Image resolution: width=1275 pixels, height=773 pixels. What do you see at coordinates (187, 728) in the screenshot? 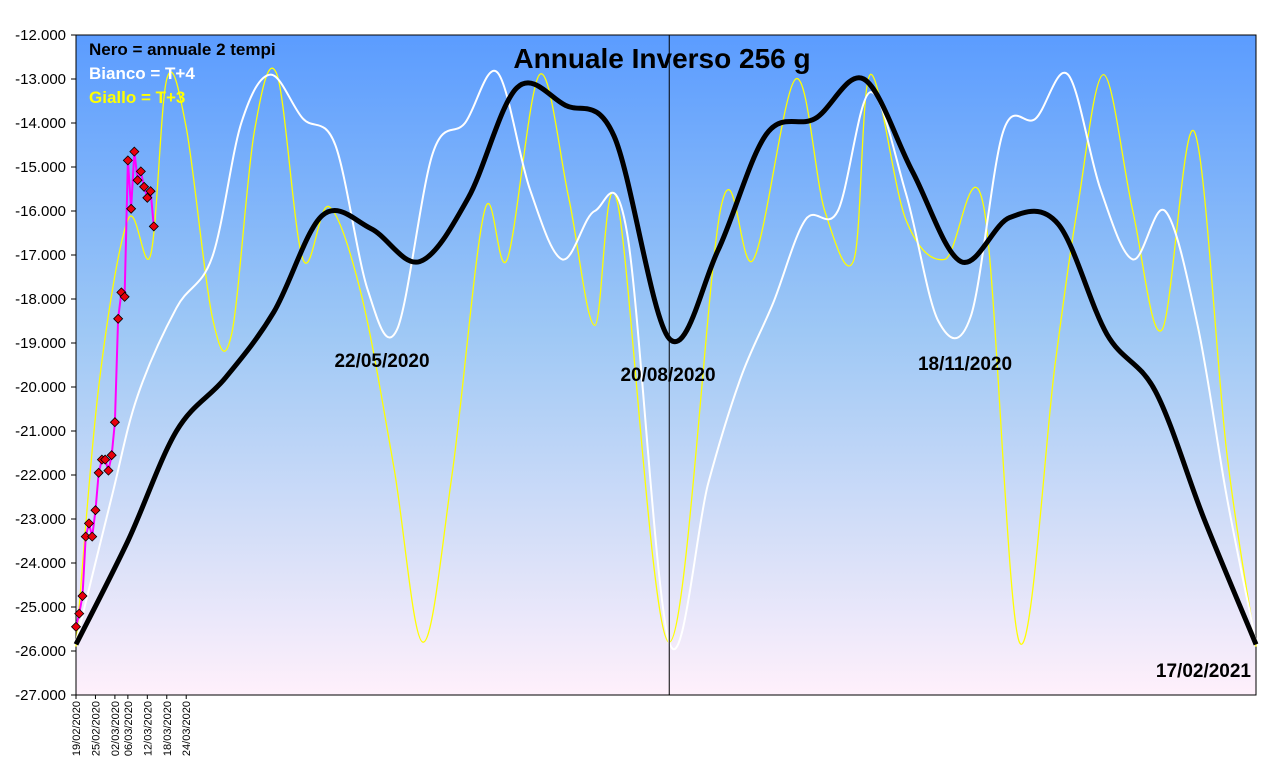
I see `x-tick-label: 24/03/2020` at bounding box center [187, 728].